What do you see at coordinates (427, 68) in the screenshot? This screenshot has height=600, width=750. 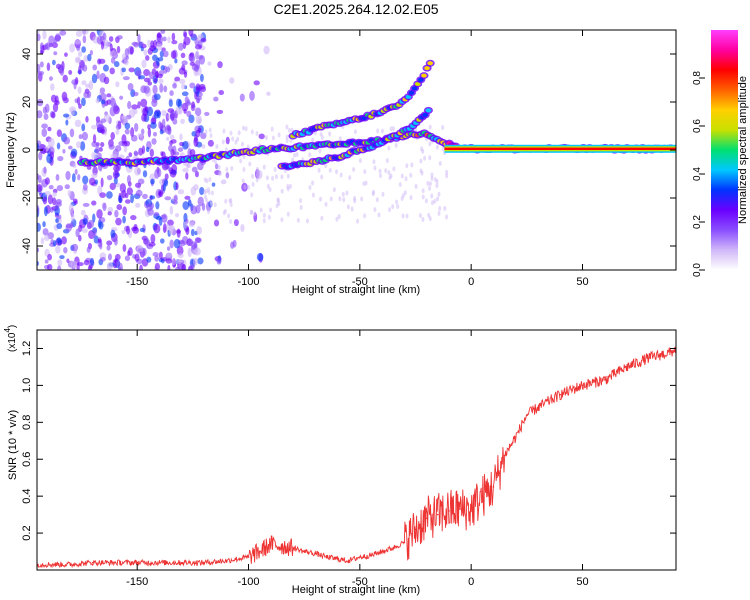 I see `upper-harmonic-core` at bounding box center [427, 68].